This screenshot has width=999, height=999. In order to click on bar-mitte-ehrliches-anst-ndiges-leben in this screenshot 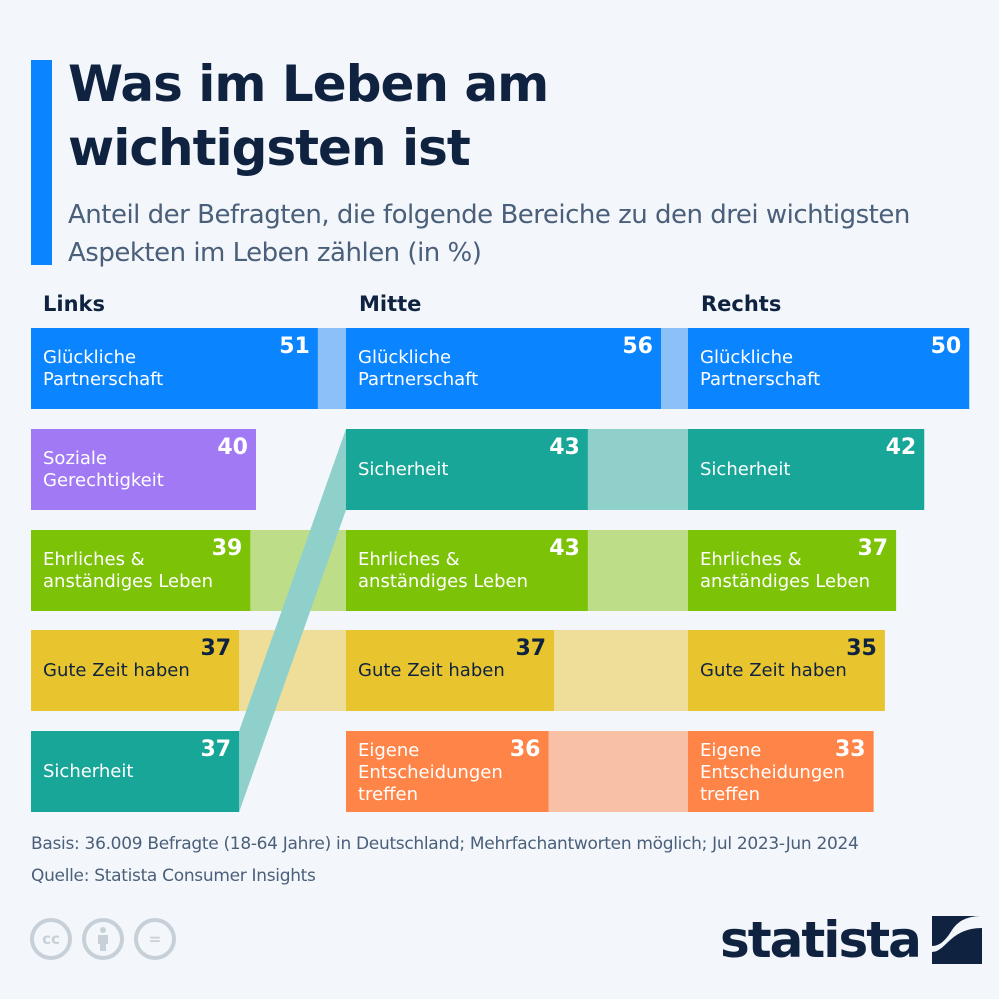, I will do `click(467, 570)`.